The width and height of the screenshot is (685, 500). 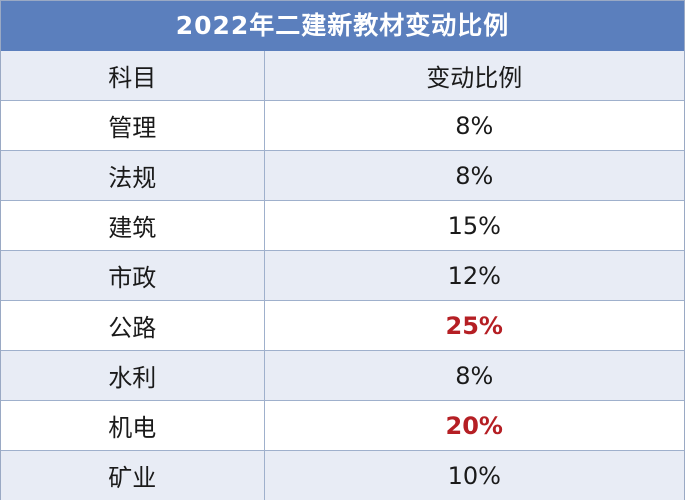 What do you see at coordinates (473, 275) in the screenshot?
I see `cell-ratio: 12%` at bounding box center [473, 275].